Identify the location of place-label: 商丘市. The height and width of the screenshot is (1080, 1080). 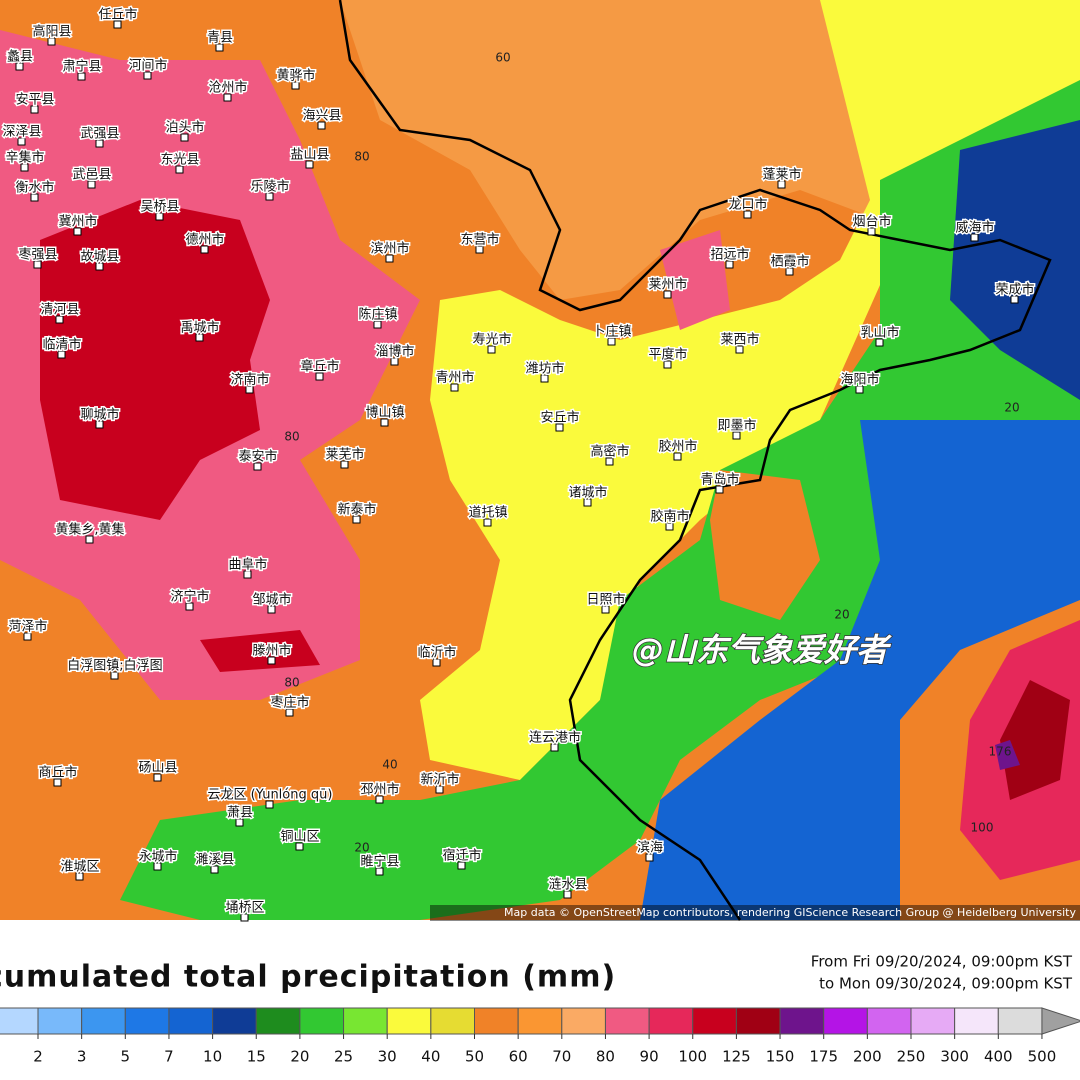
(57, 773).